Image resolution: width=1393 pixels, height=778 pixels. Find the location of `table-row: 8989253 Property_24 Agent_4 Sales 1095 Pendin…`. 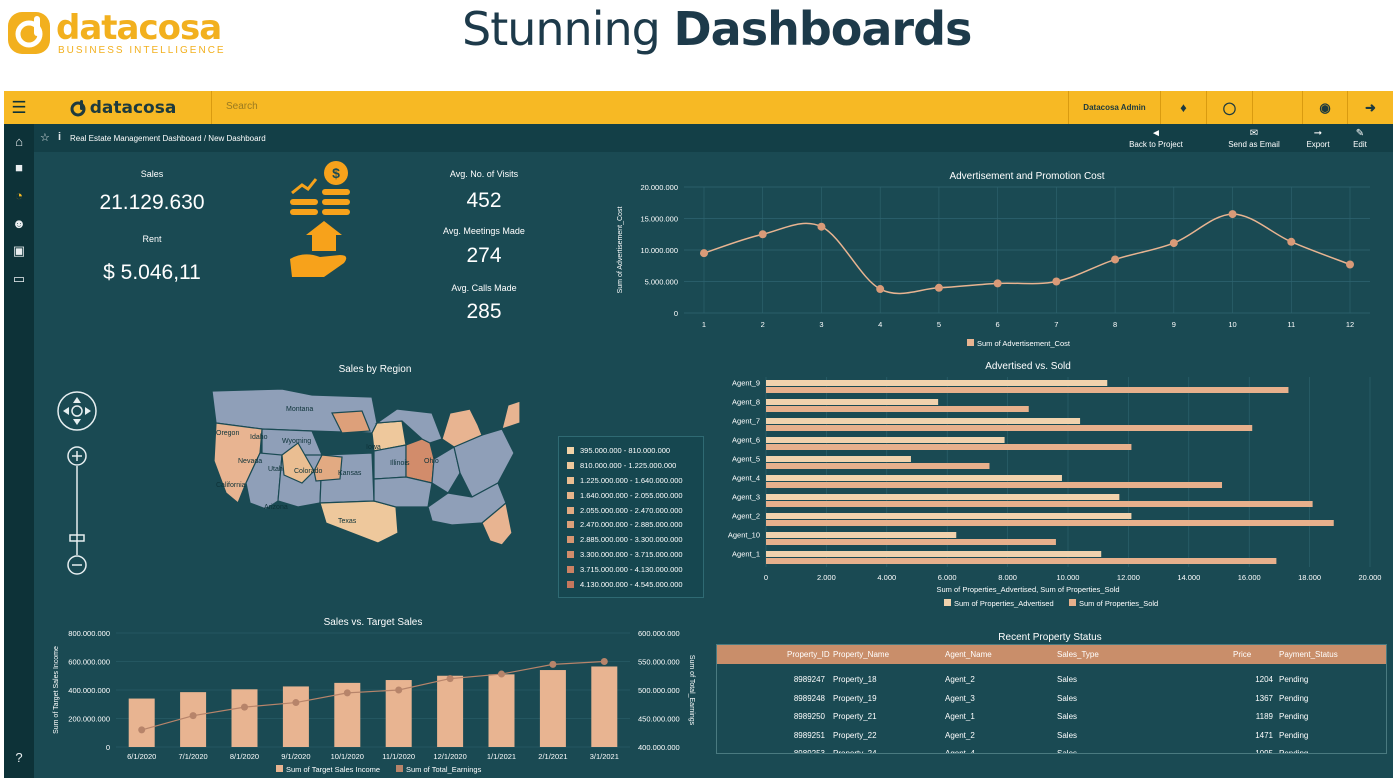

table-row: 8989253 Property_24 Agent_4 Sales 1095 Pendin… is located at coordinates (1051, 750).